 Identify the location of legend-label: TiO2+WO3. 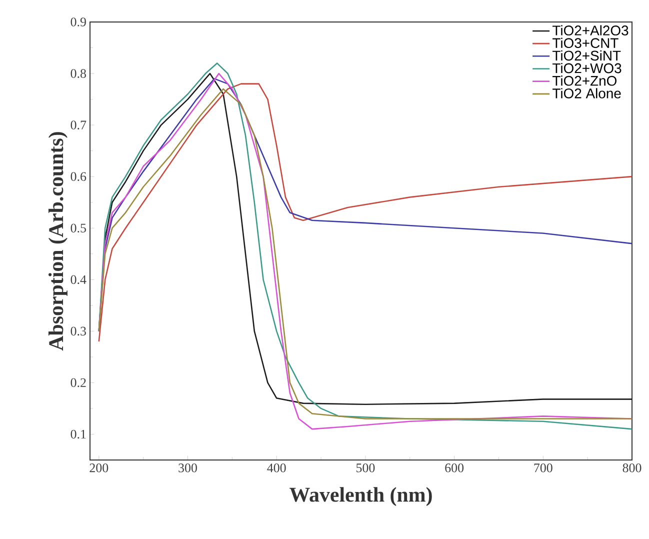
(587, 68).